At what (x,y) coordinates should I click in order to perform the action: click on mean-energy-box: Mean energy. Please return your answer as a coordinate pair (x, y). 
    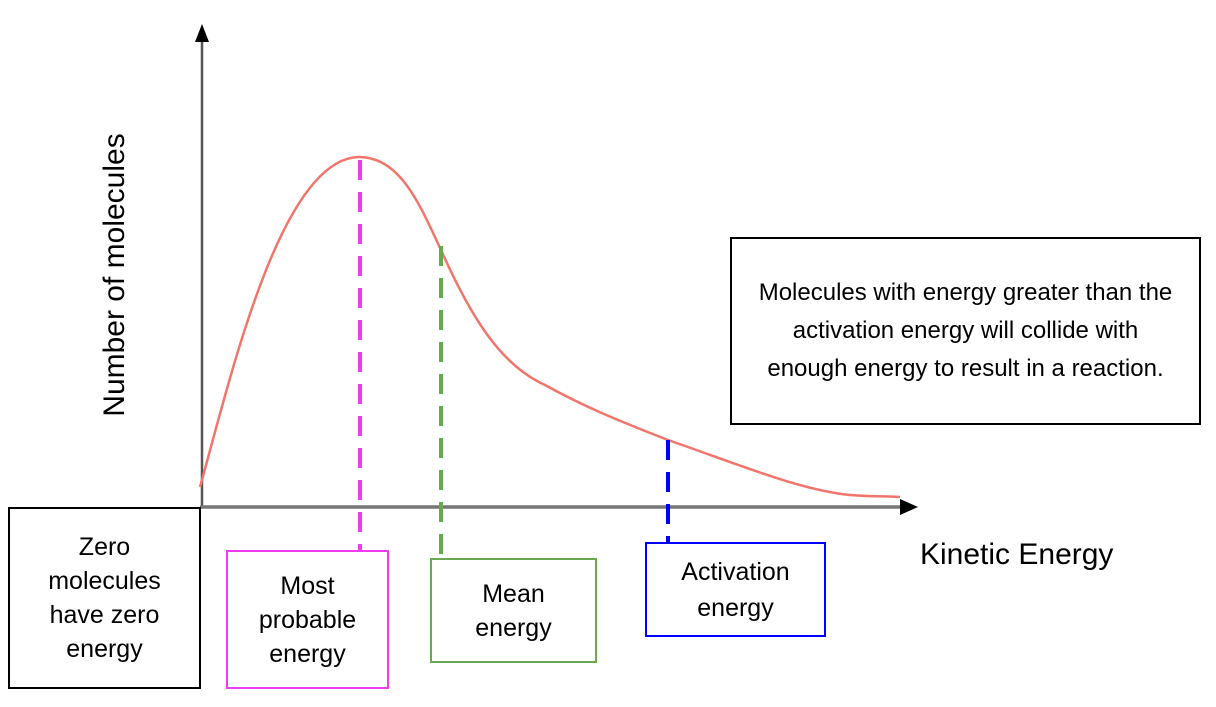
    Looking at the image, I should click on (513, 610).